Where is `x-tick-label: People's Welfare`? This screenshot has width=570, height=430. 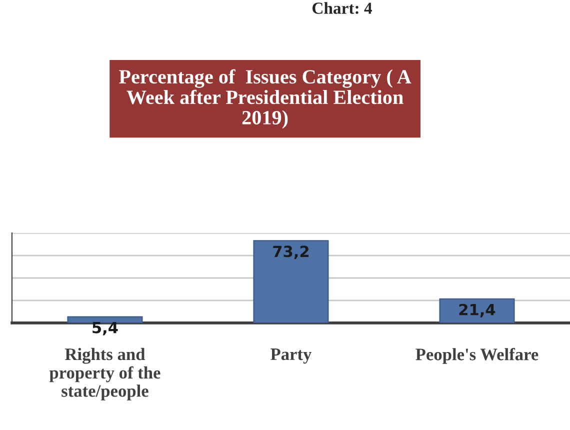 x-tick-label: People's Welfare is located at coordinates (477, 356).